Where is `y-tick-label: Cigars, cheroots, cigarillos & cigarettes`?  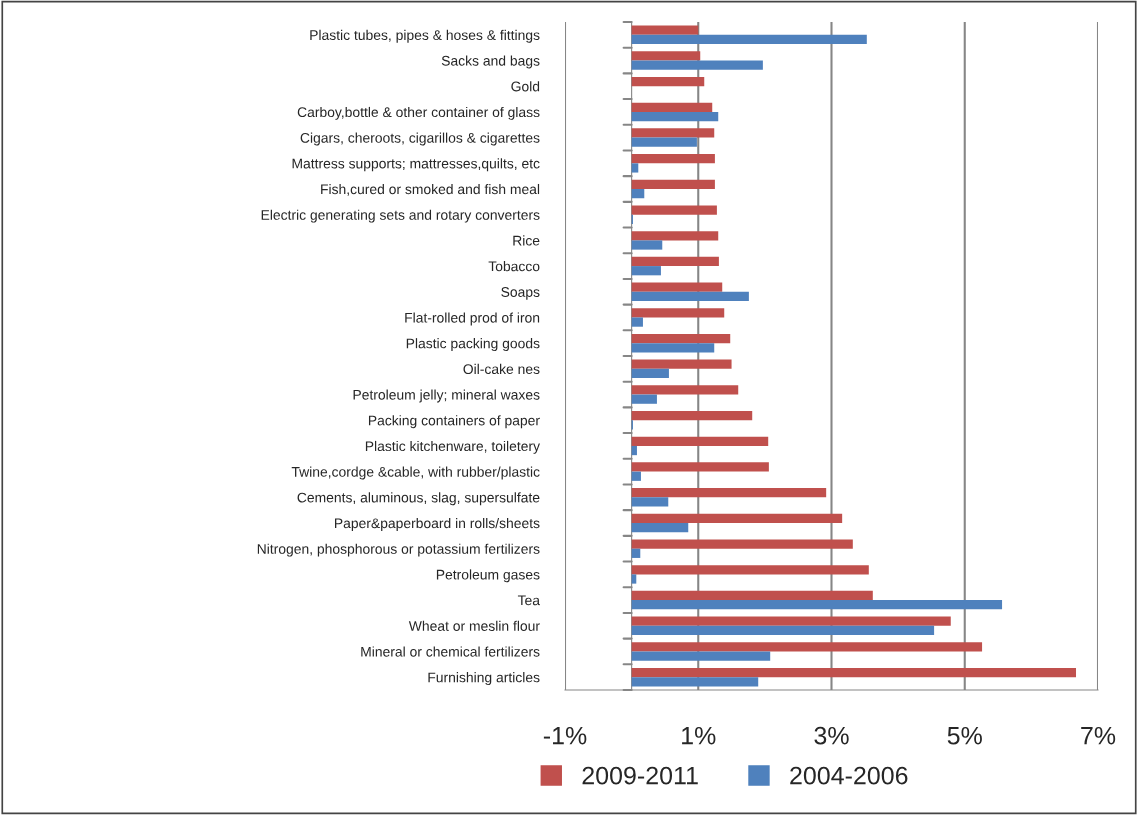 y-tick-label: Cigars, cheroots, cigarillos & cigarettes is located at coordinates (420, 139).